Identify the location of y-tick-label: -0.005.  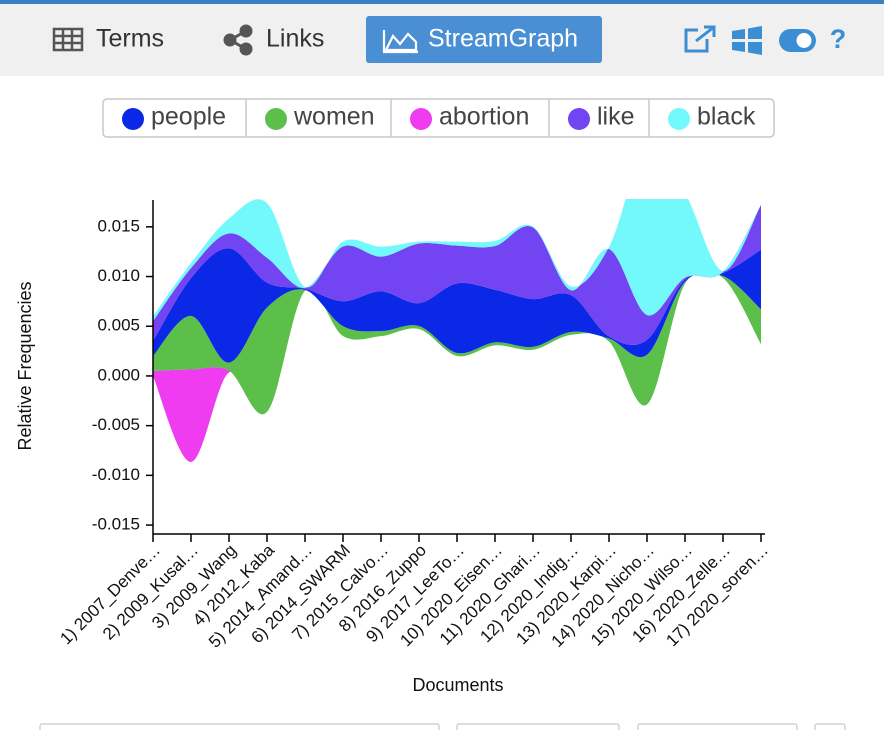
(116, 424).